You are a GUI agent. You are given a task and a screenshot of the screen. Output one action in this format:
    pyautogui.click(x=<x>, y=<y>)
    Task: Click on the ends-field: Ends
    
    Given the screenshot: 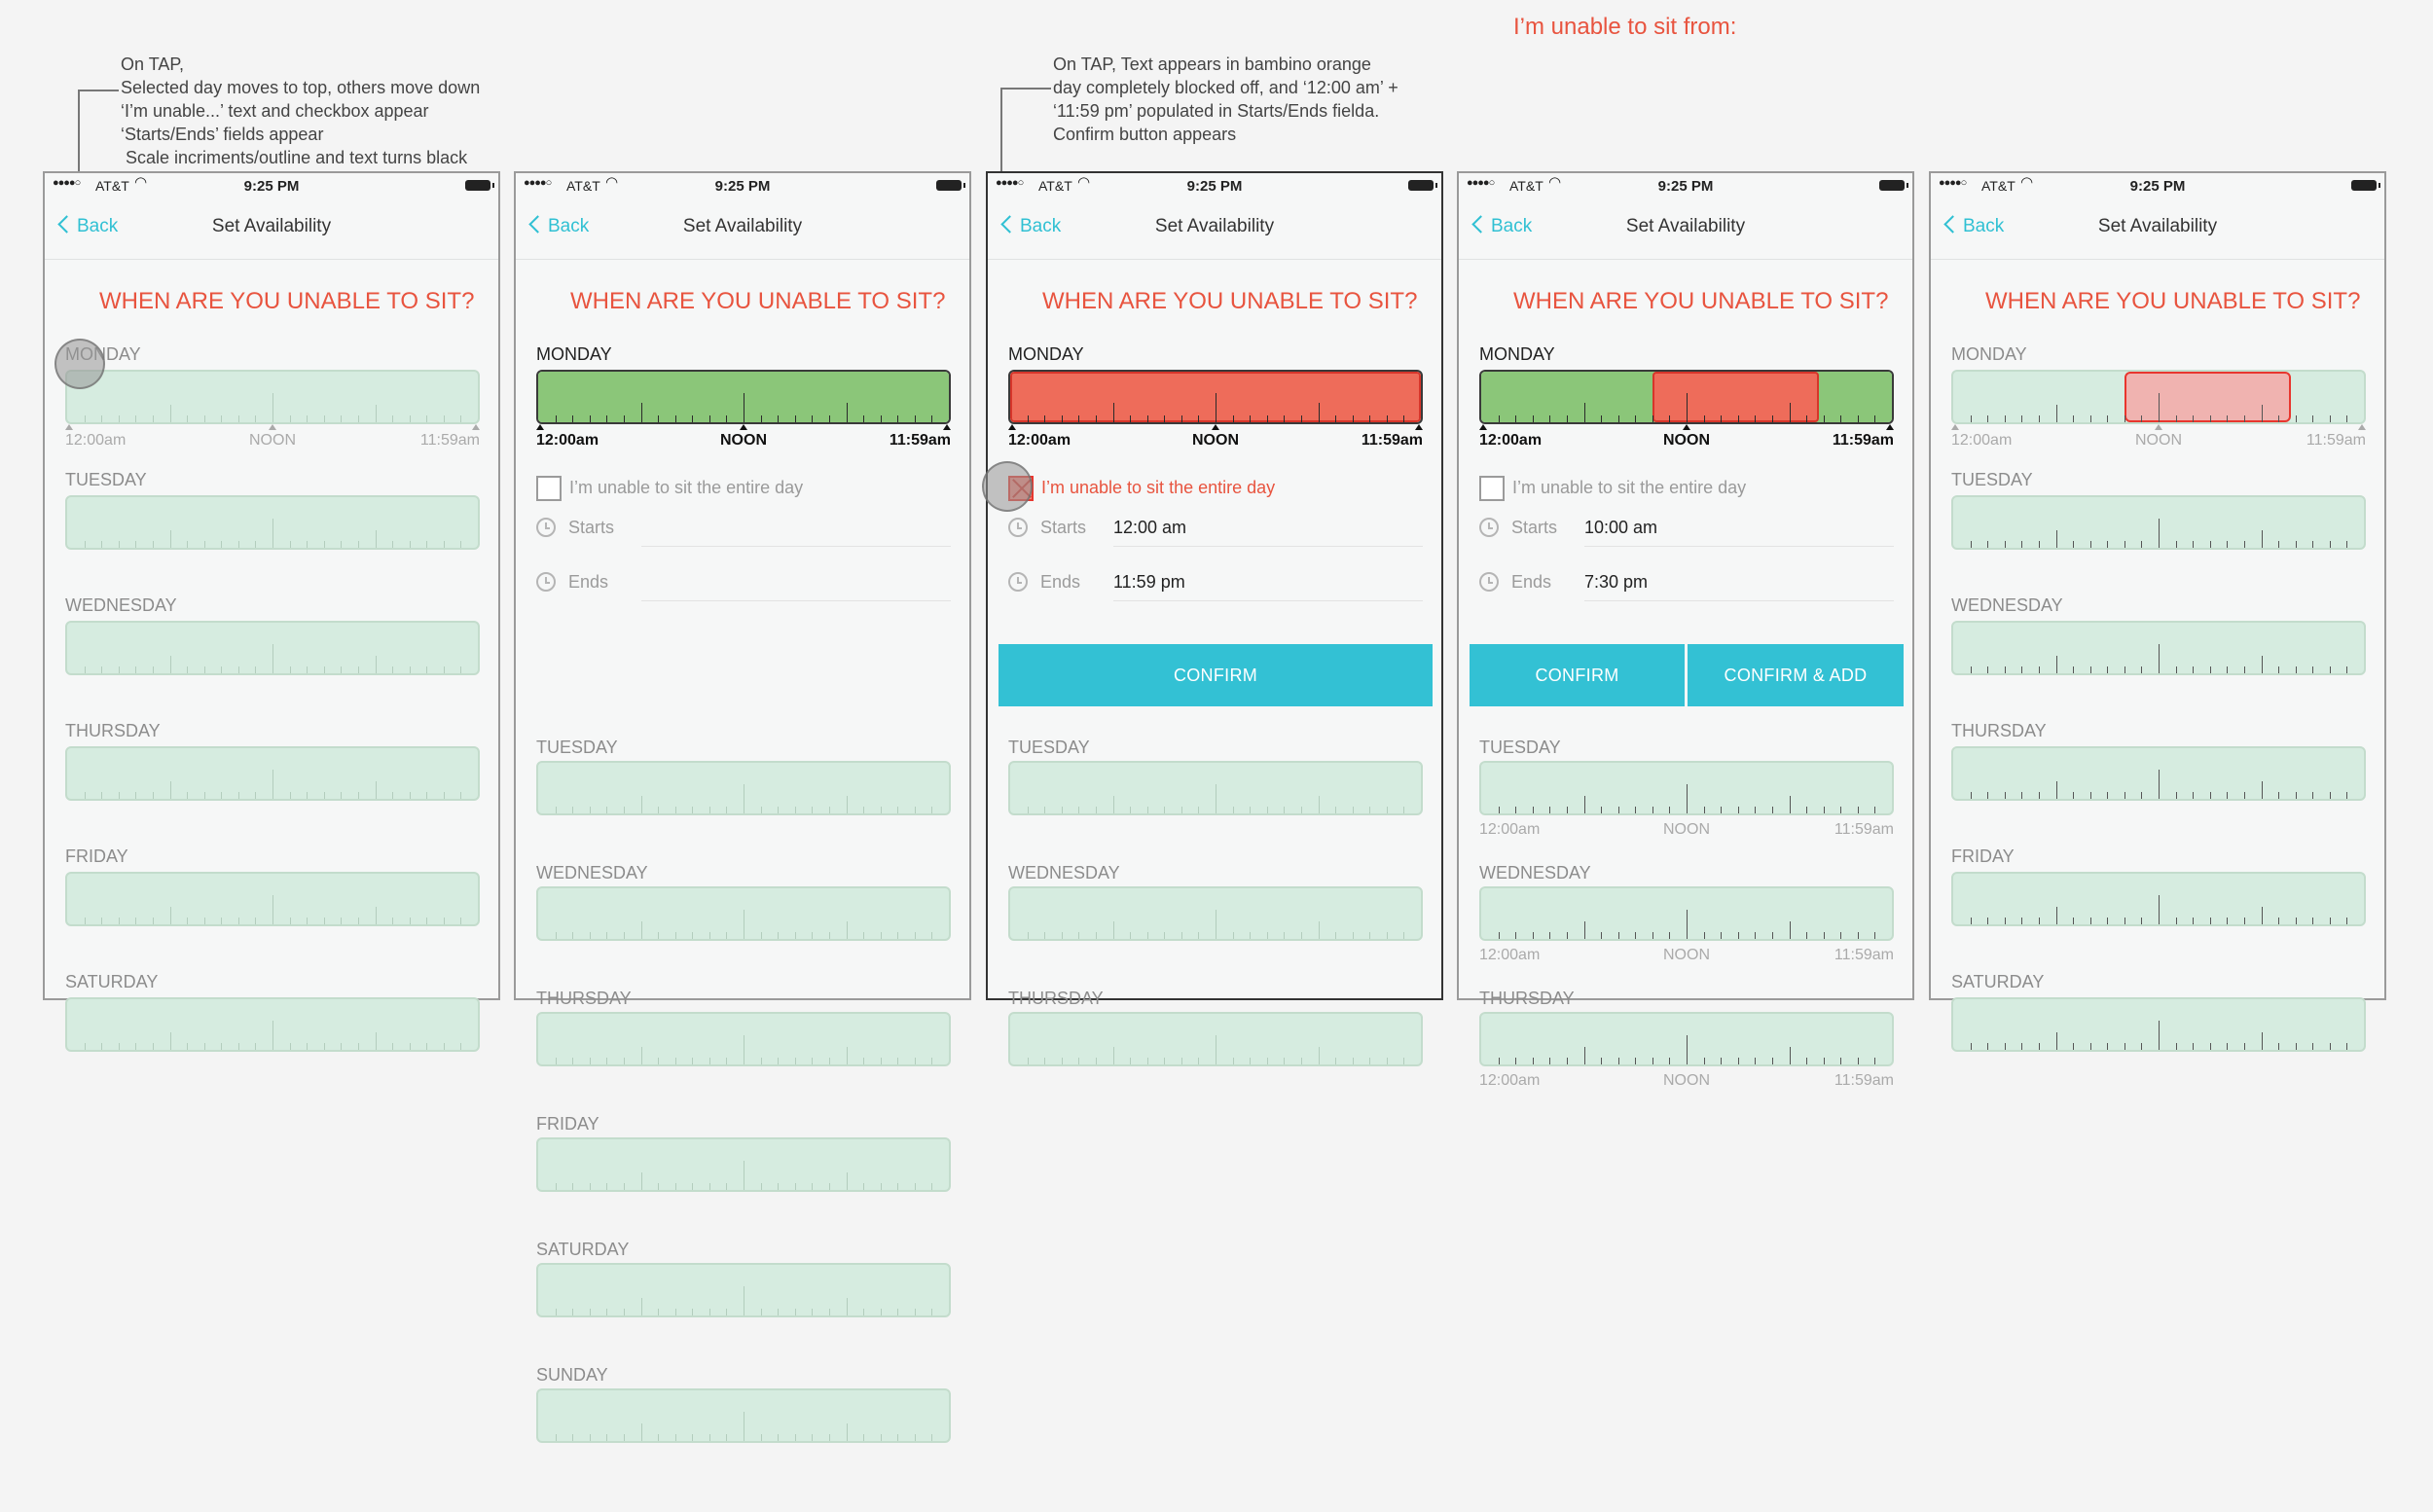 What is the action you would take?
    pyautogui.click(x=743, y=591)
    